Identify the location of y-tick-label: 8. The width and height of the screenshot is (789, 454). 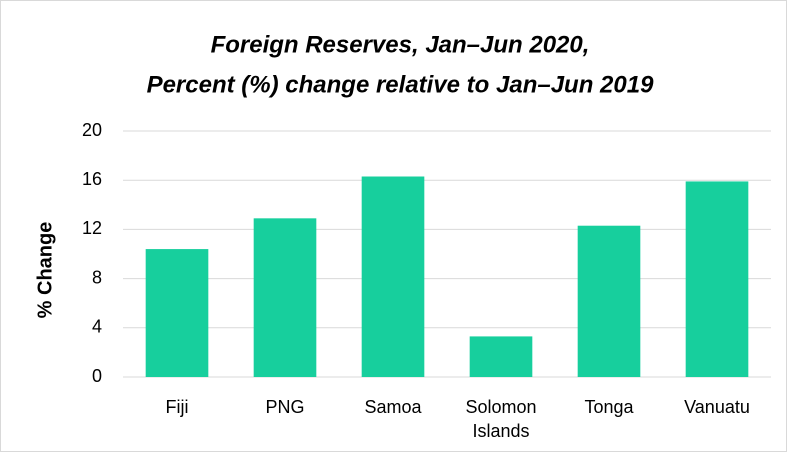
(97, 277).